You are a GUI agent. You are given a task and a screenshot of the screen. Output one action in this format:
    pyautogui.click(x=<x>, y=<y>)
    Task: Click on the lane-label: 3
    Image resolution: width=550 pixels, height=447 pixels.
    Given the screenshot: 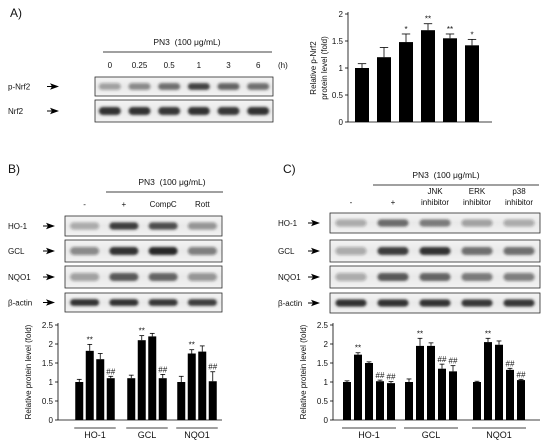 What is the action you would take?
    pyautogui.click(x=228, y=65)
    